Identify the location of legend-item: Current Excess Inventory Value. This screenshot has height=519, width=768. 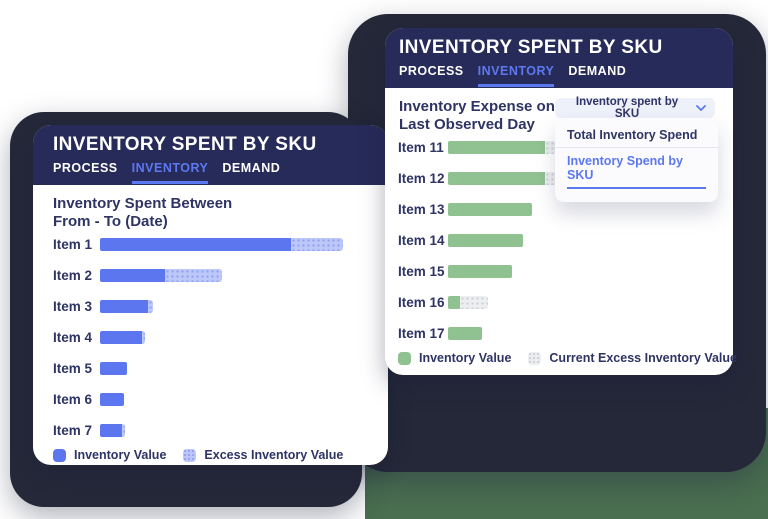
(632, 358).